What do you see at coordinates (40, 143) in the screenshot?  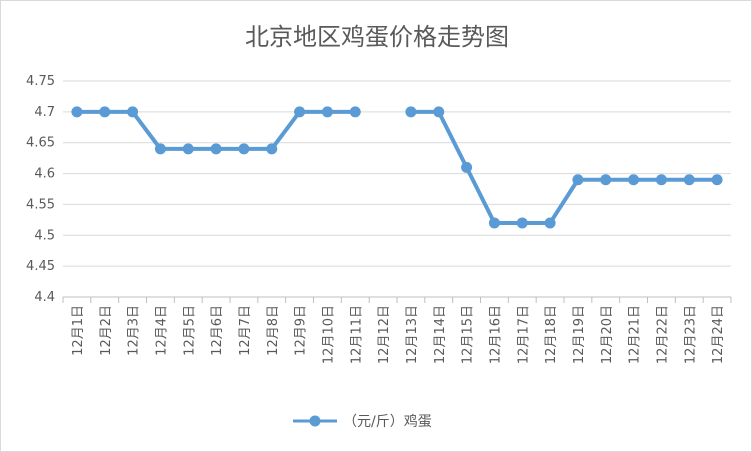 I see `y-tick-label: 4.65` at bounding box center [40, 143].